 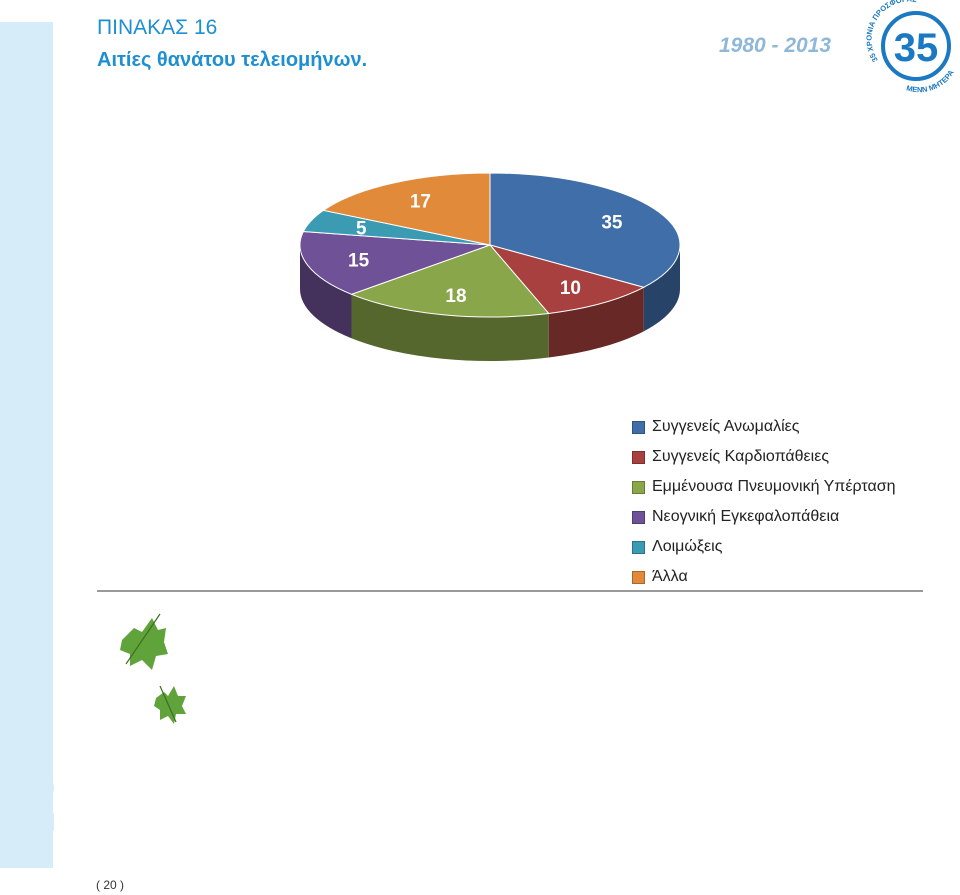 I want to click on pie-labels: 35 10 18 15 5 17, so click(x=485, y=249).